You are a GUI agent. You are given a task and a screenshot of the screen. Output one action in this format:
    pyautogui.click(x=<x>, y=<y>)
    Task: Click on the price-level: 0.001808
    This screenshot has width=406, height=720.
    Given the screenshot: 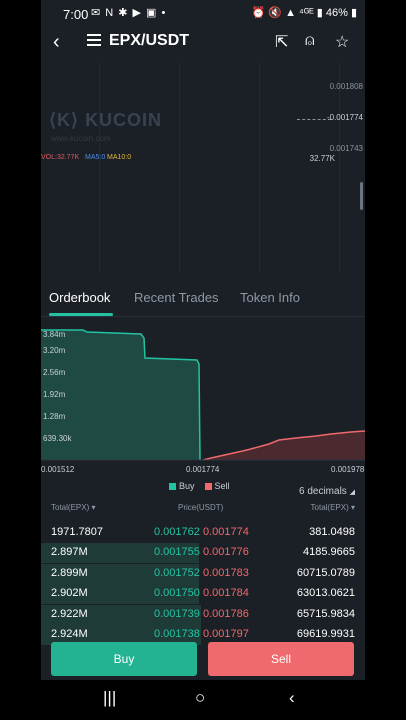 What is the action you would take?
    pyautogui.click(x=346, y=86)
    